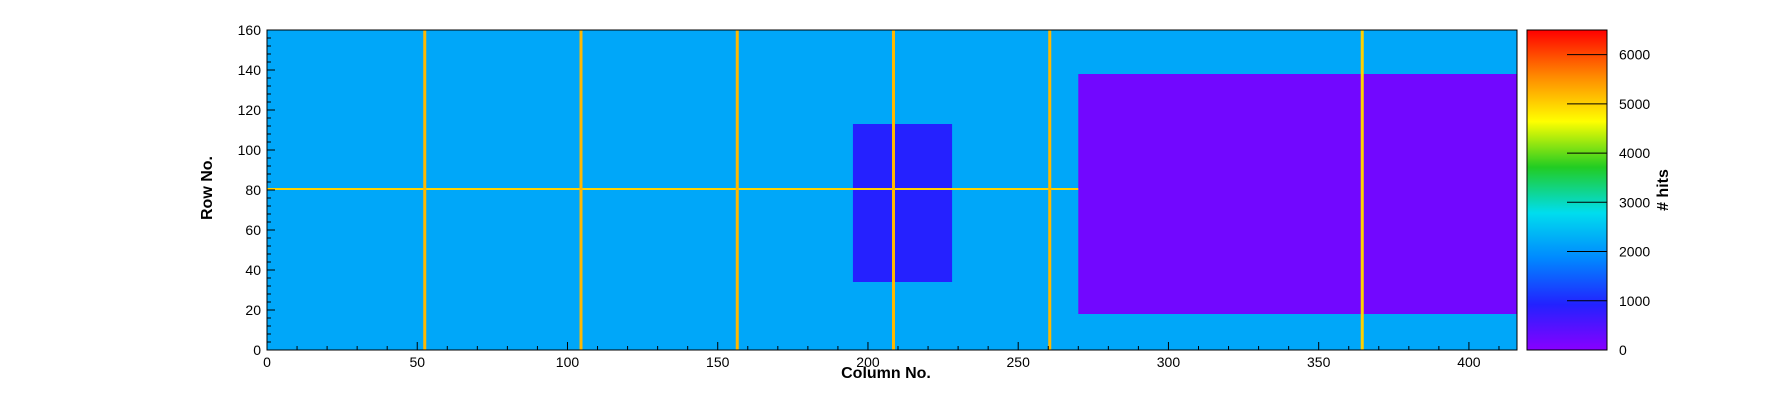 The image size is (1784, 412). What do you see at coordinates (568, 362) in the screenshot?
I see `x-tick-label: 100` at bounding box center [568, 362].